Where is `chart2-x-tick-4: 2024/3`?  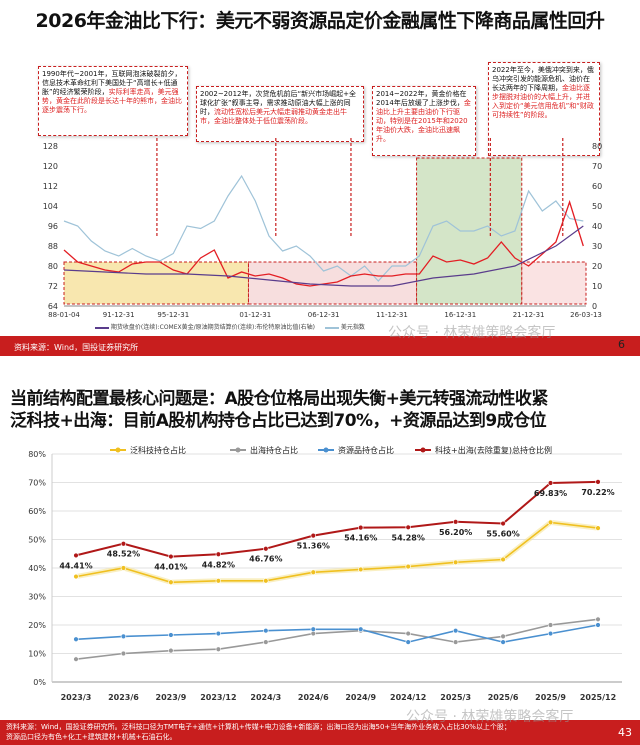 chart2-x-tick-4: 2024/3 is located at coordinates (265, 697).